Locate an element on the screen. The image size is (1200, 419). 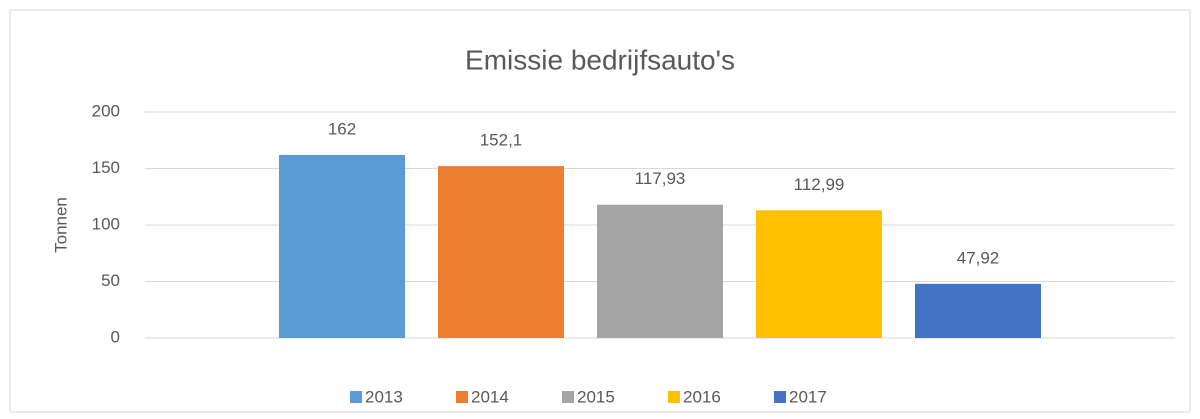
y-tick-label: 150 is located at coordinates (106, 167).